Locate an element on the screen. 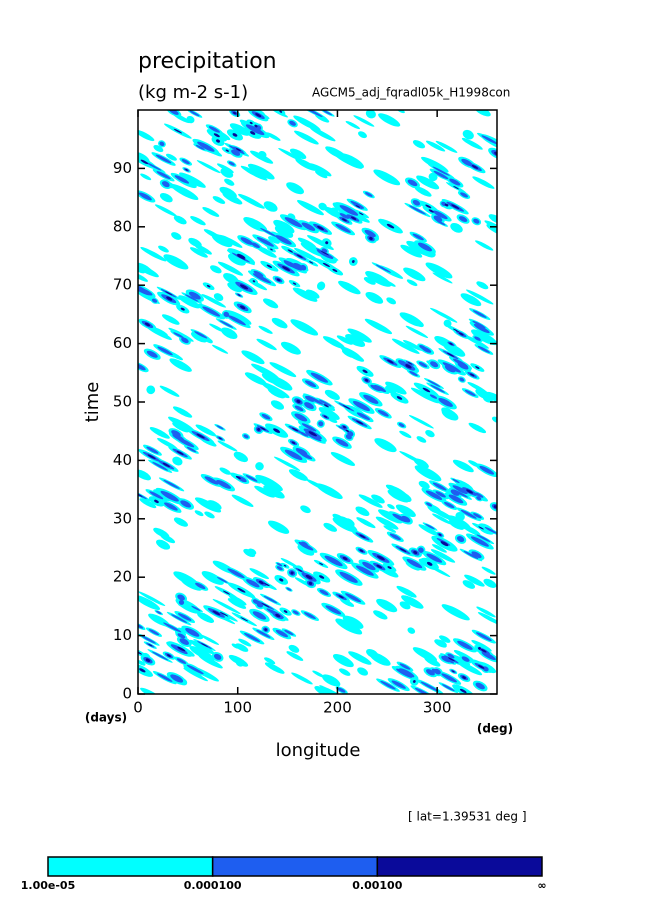  y-tick-label: 40 is located at coordinates (122, 460).